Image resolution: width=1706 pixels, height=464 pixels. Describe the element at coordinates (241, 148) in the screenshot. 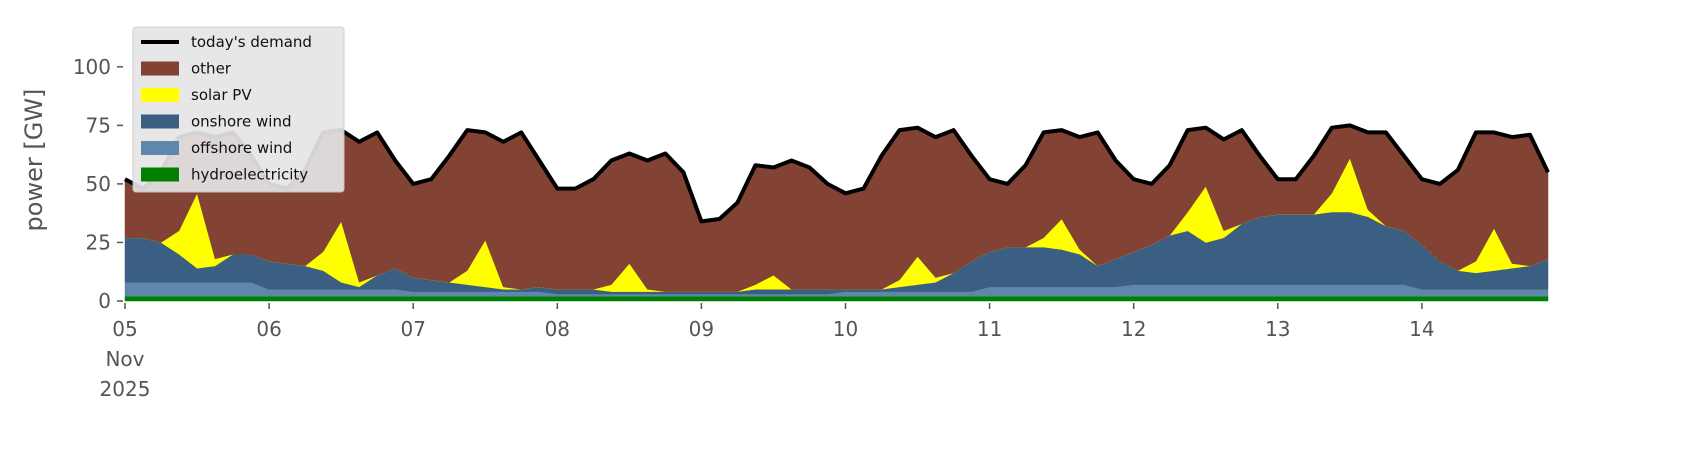

I see `legend-label: offshore wind` at that location.